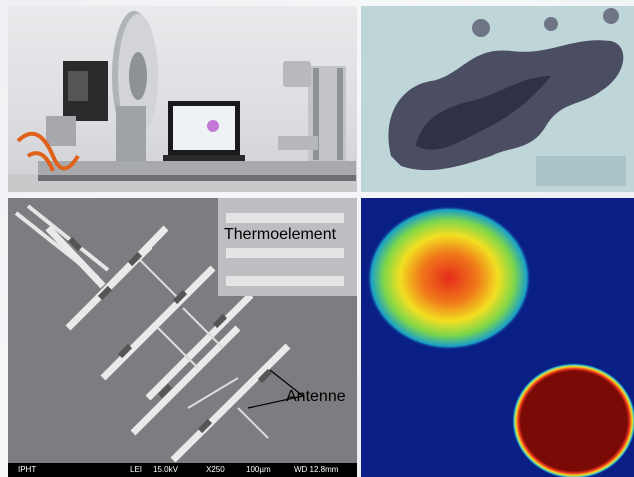  What do you see at coordinates (280, 234) in the screenshot?
I see `thermoelement-label: Thermoelement` at bounding box center [280, 234].